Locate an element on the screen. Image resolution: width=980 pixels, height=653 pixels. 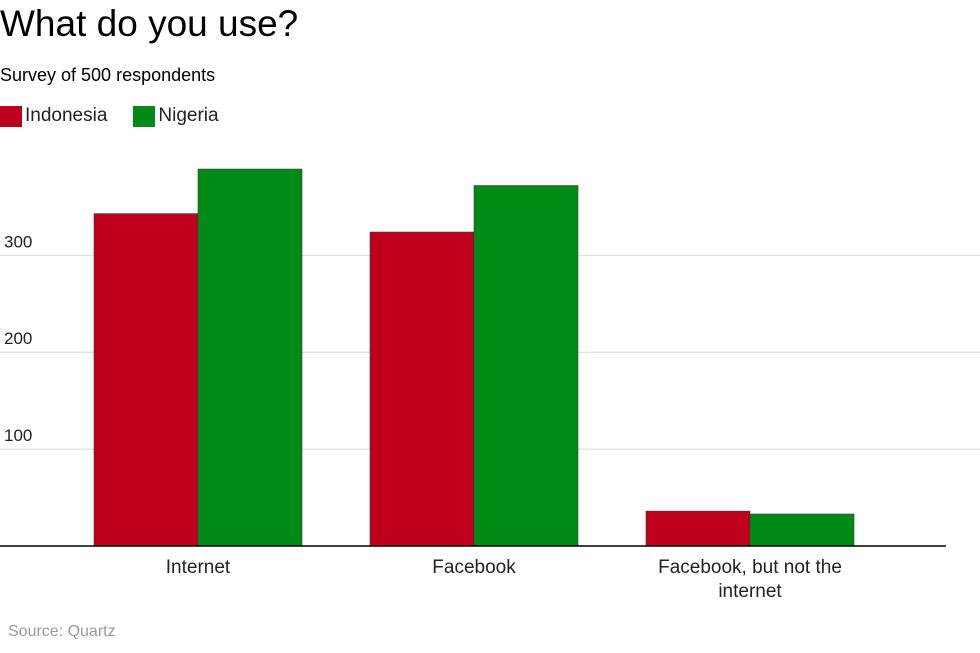
x-tick-label-1: Internet is located at coordinates (198, 567).